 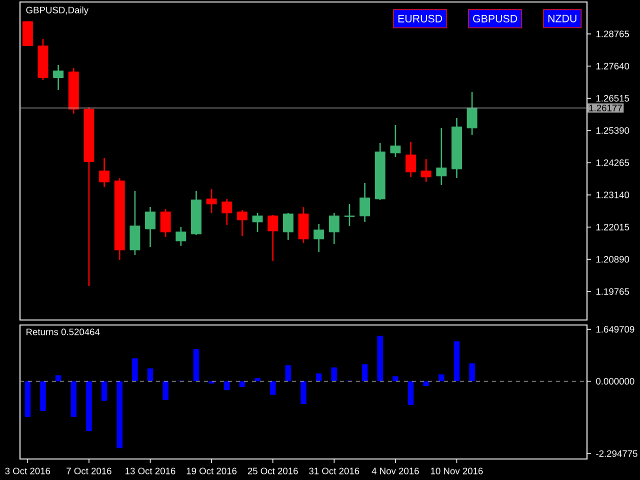 I want to click on y-tick-label: 1.20890, so click(x=613, y=259).